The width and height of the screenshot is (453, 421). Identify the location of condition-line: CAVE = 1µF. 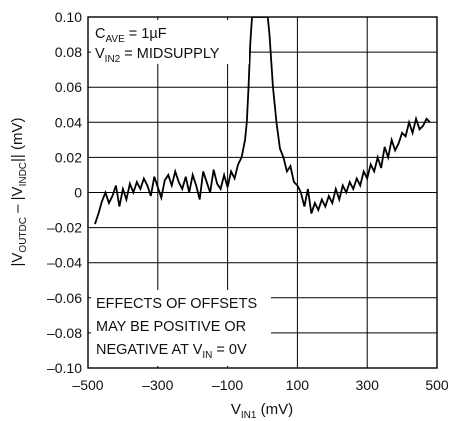
(131, 35).